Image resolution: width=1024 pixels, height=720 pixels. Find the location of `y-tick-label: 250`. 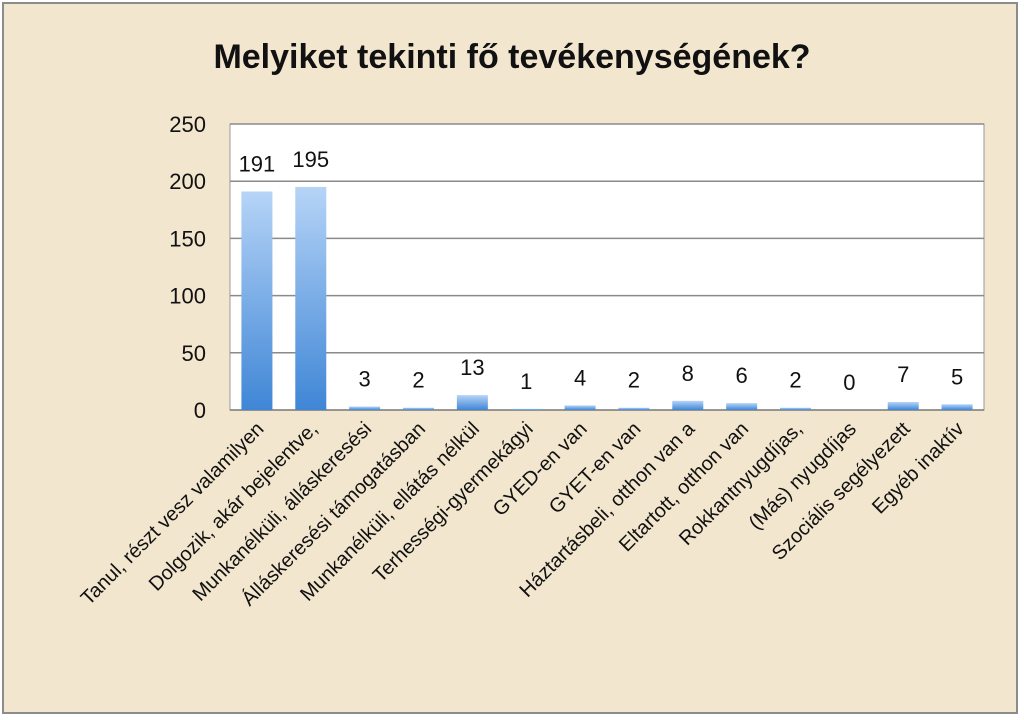

y-tick-label: 250 is located at coordinates (187, 124).